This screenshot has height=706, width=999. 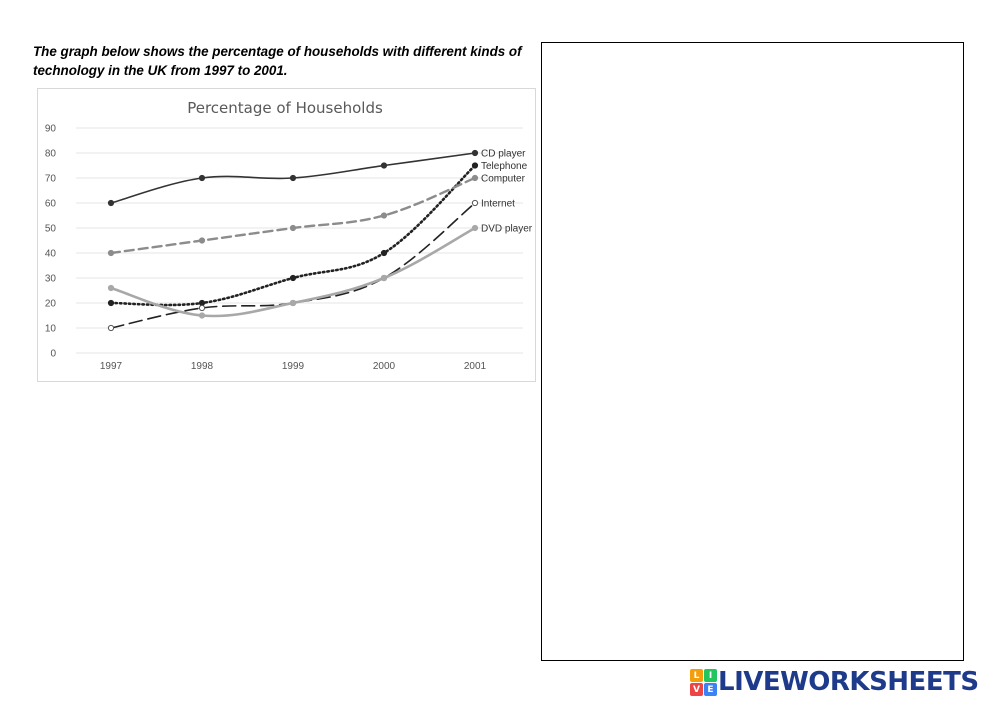 I want to click on x-tick-label: 1997, so click(x=111, y=366).